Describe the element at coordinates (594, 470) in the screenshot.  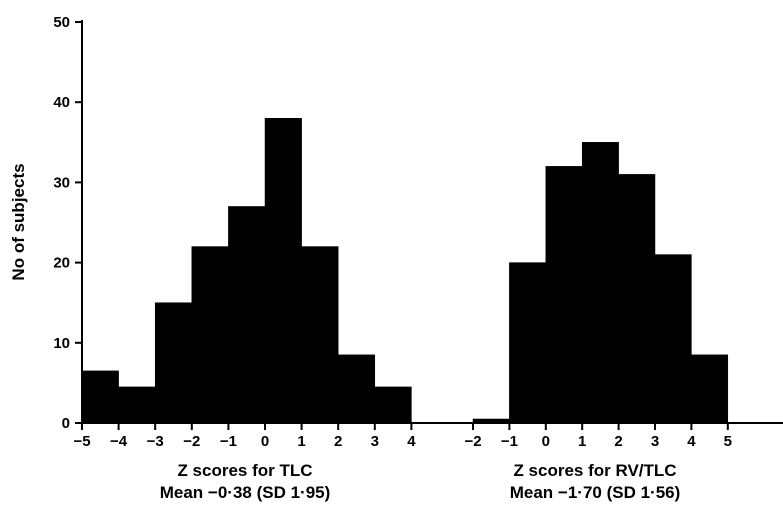
I see `caption-rvtlc-line1: Z scores for RV/TLC` at that location.